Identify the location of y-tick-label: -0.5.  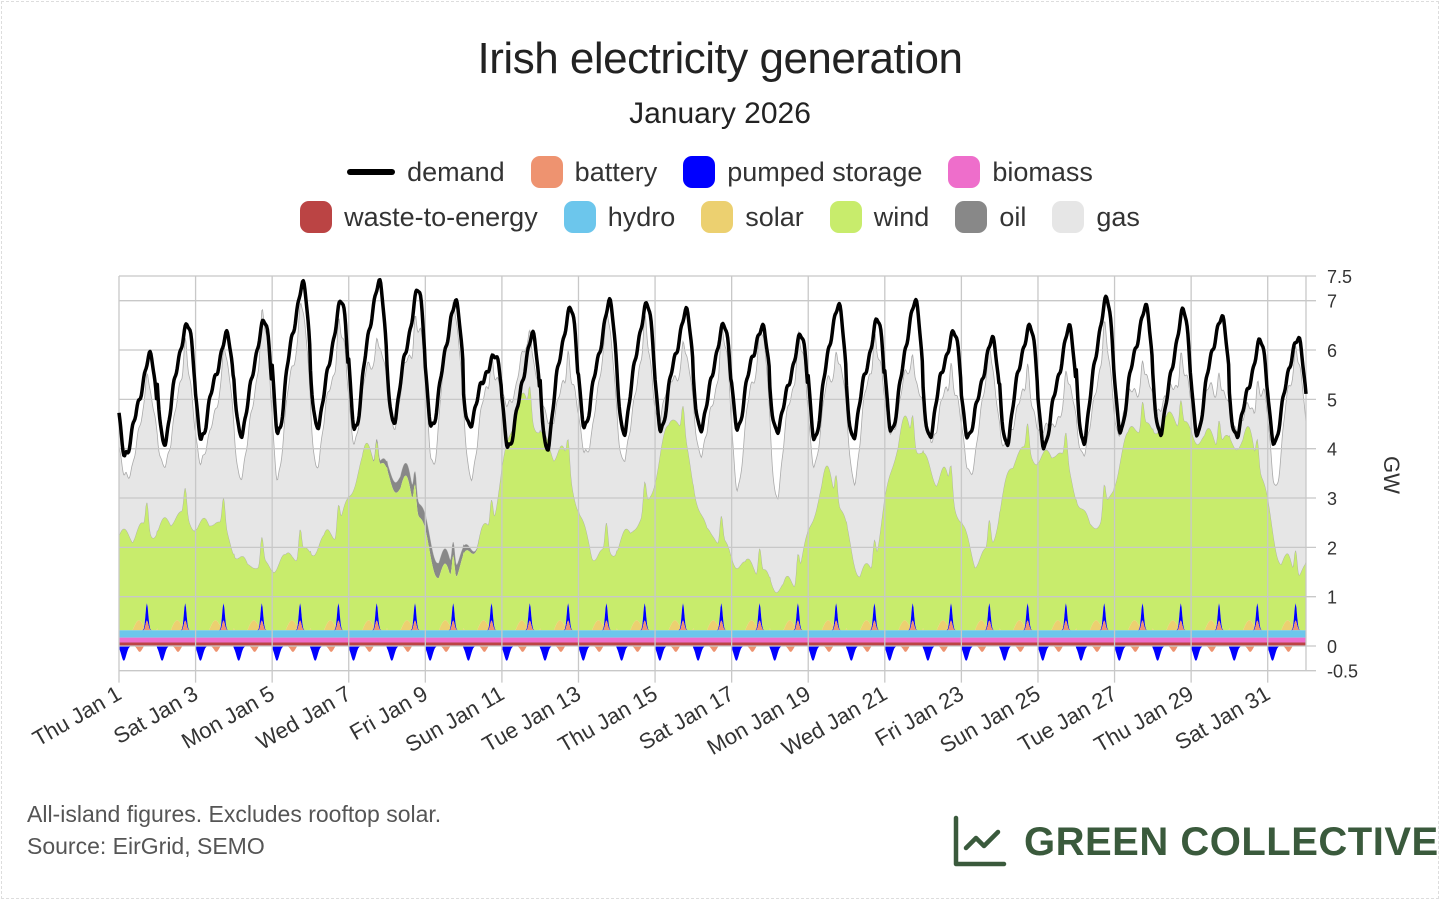
(1342, 672).